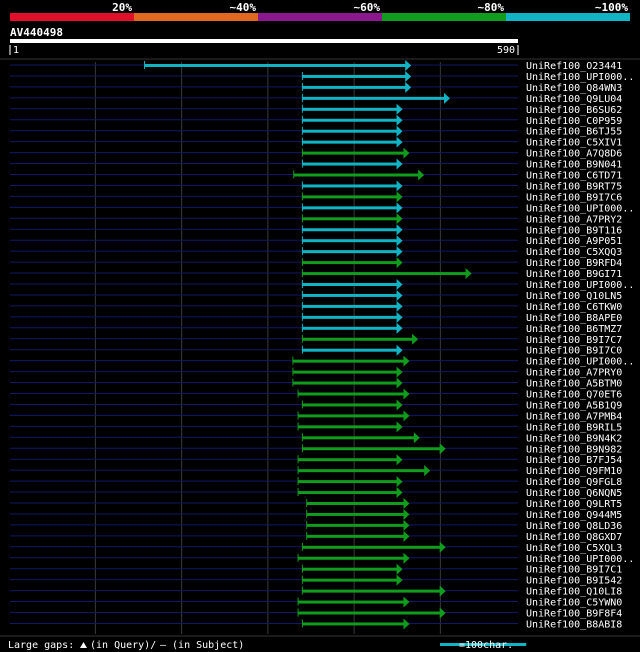  Describe the element at coordinates (574, 296) in the screenshot. I see `hit-label: UniRef100_Q10LN5` at that location.